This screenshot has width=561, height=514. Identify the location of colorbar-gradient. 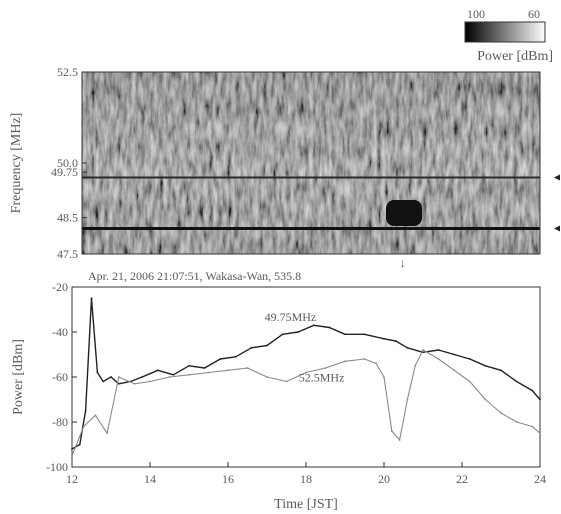
(505, 32).